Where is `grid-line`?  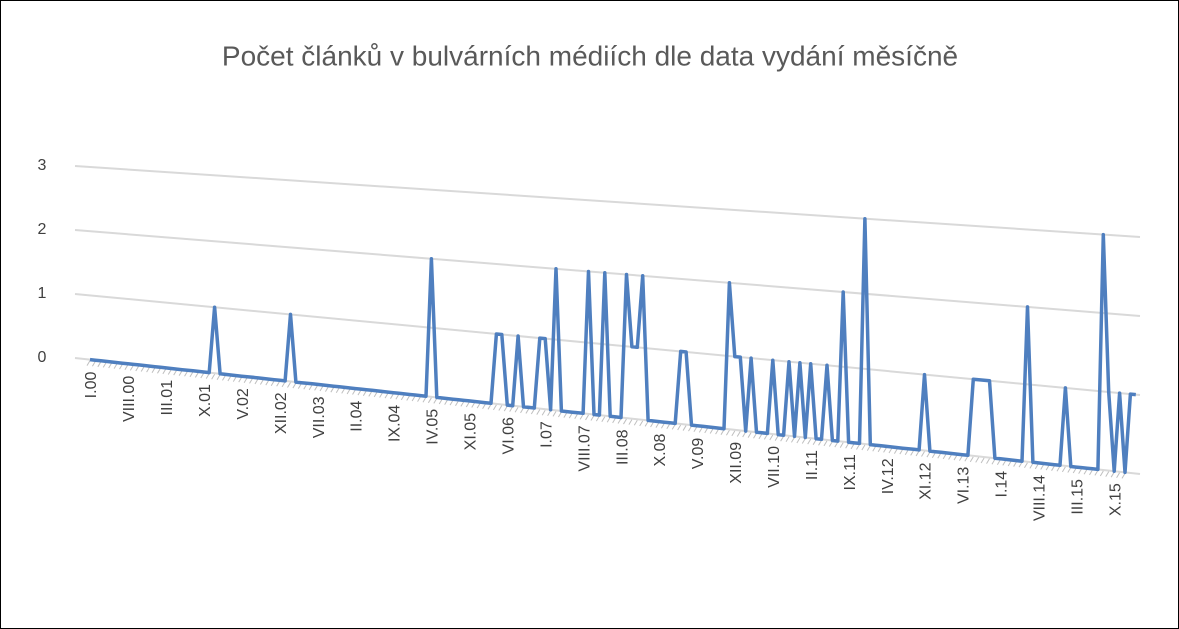 grid-line is located at coordinates (607, 201).